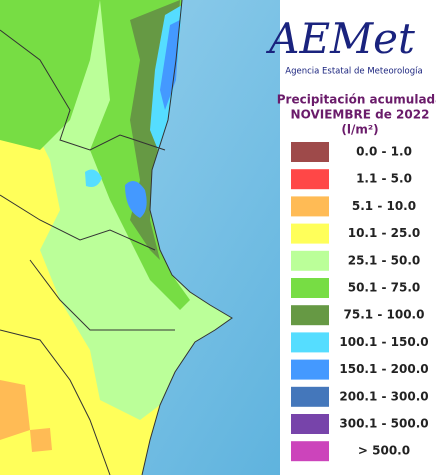  Describe the element at coordinates (384, 206) in the screenshot. I see `legend-label: 5.1 - 10.0` at that location.